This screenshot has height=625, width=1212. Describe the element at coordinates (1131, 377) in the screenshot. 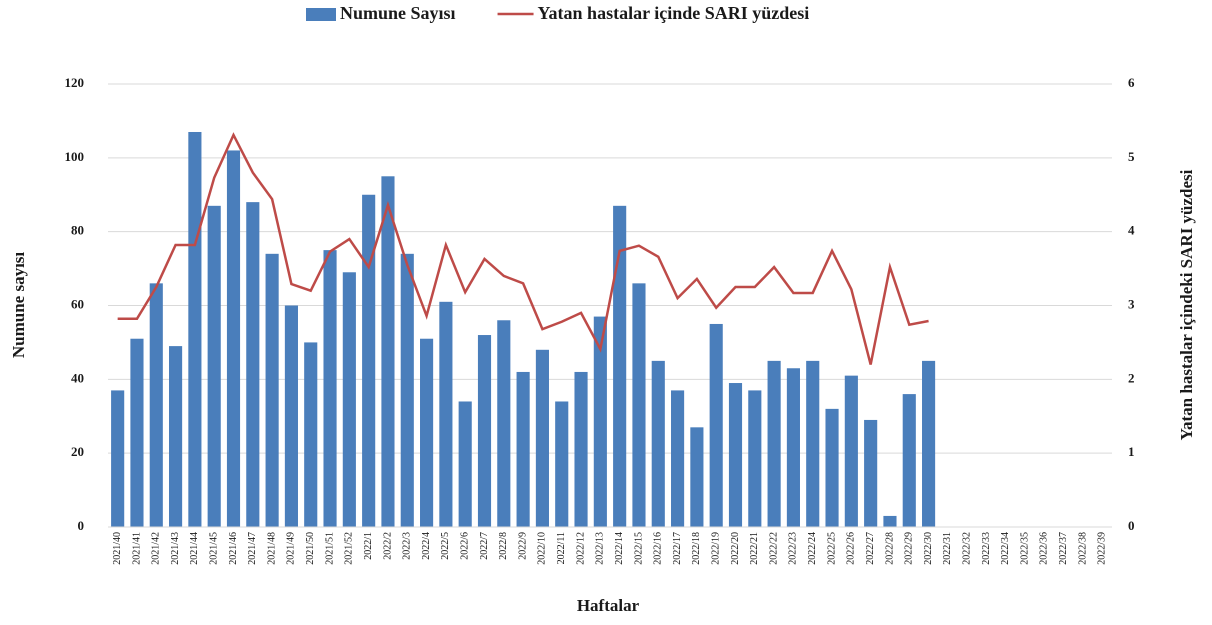

I see `y2-tick-label: 2` at that location.